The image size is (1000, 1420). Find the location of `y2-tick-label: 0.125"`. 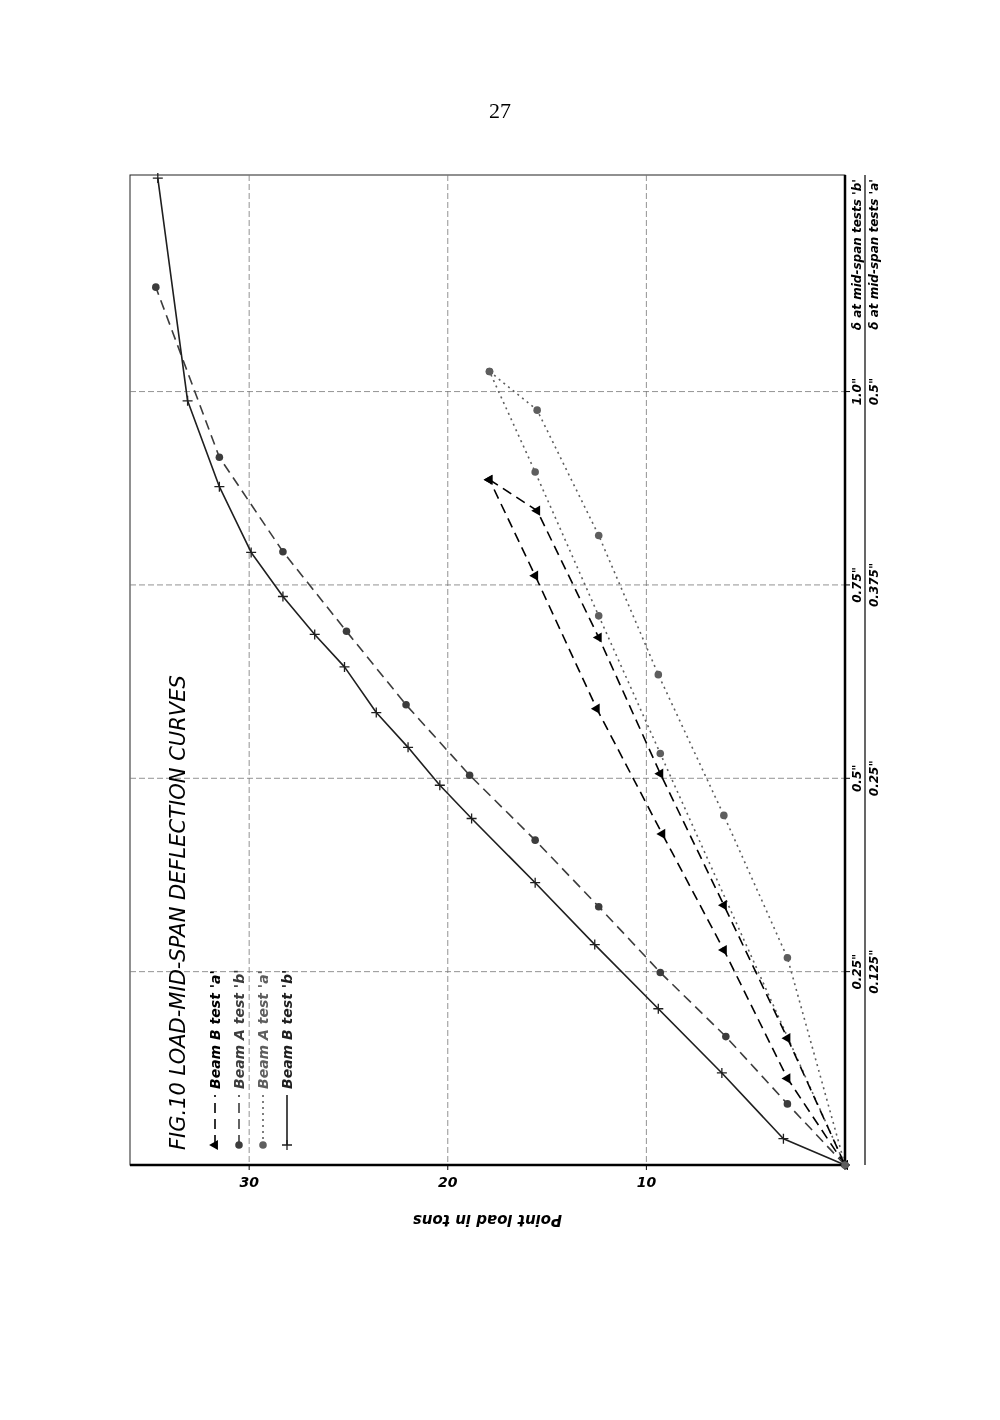

y2-tick-label: 0.125" is located at coordinates (874, 971).